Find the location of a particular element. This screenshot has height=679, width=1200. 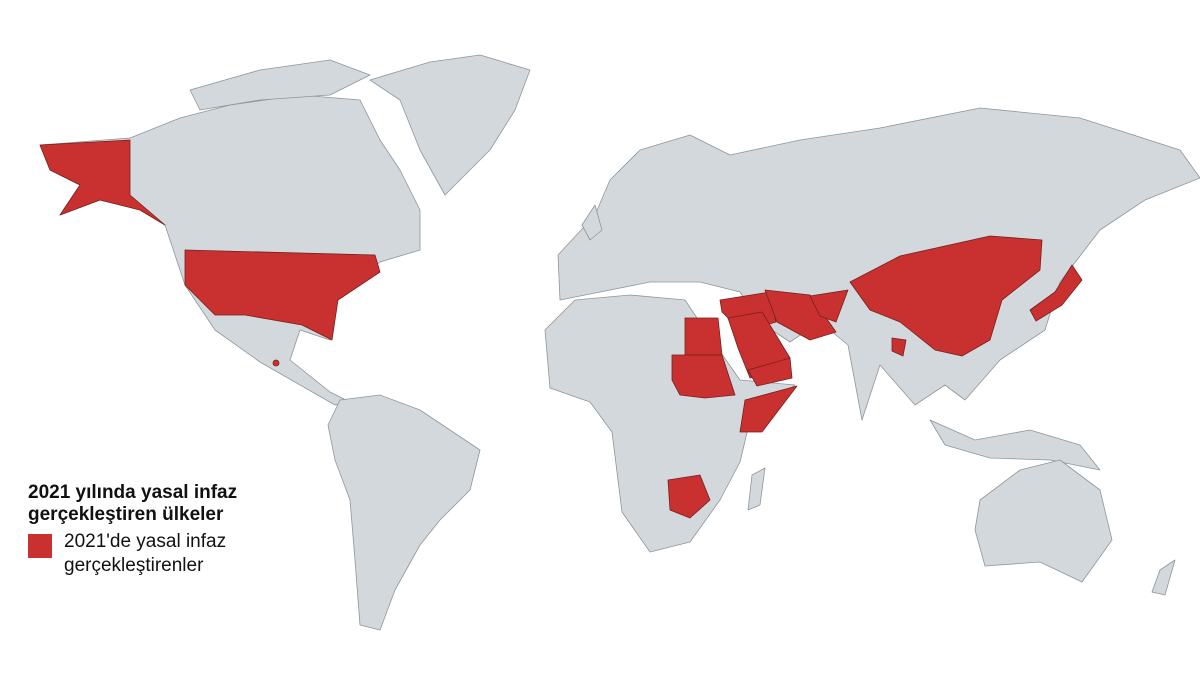

country-japan is located at coordinates (1056, 293).